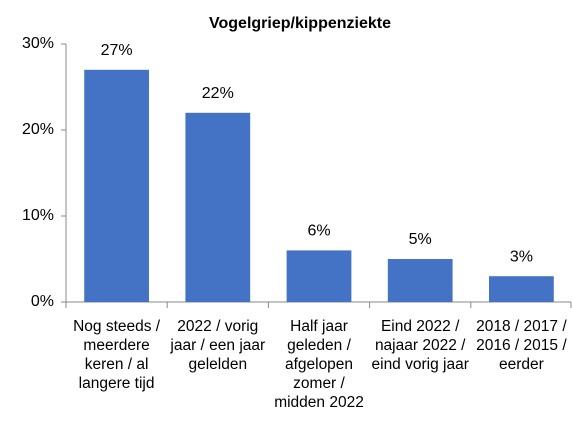  I want to click on value-label: 22%, so click(218, 93).